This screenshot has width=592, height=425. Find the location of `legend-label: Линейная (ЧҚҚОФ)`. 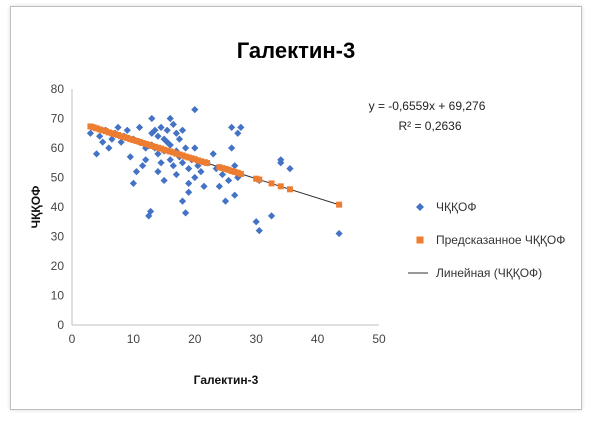

legend-label: Линейная (ЧҚҚОФ) is located at coordinates (489, 273).